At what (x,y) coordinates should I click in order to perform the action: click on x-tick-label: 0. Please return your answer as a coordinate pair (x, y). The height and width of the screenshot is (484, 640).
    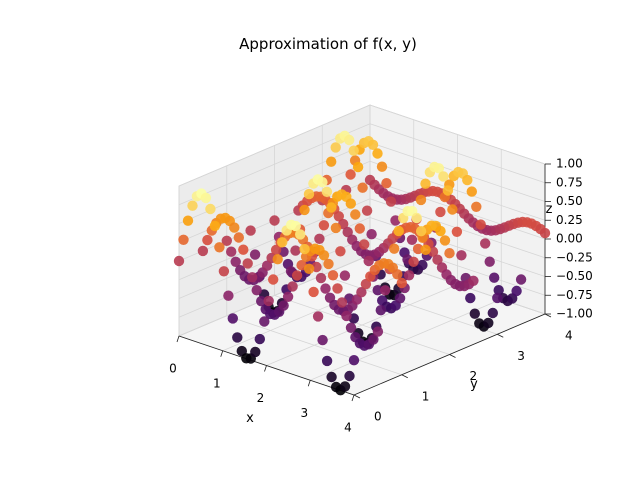
    Looking at the image, I should click on (173, 369).